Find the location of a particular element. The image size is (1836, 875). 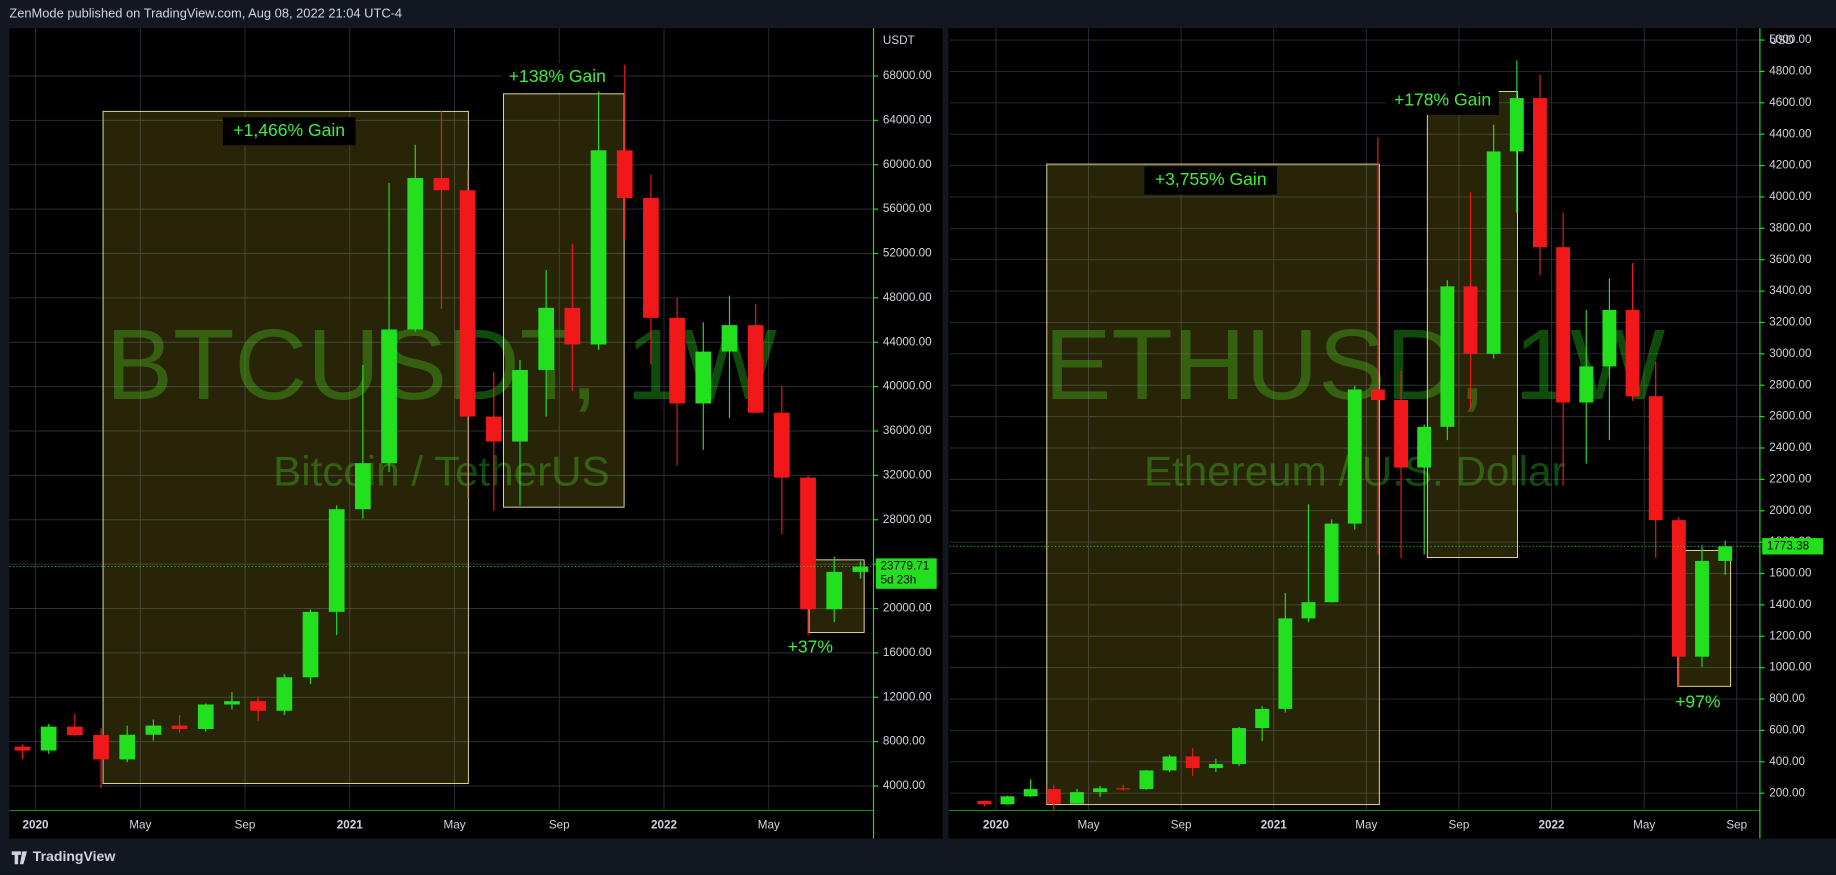

range-box is located at coordinates (1213, 484).